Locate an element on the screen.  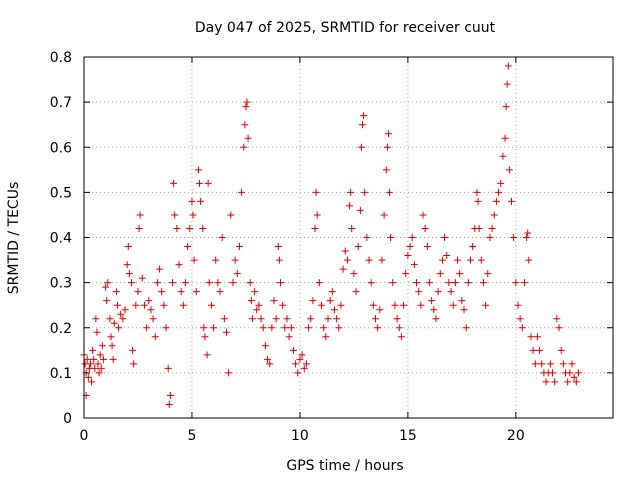
y-tick-label: 0.4 is located at coordinates (61, 239).